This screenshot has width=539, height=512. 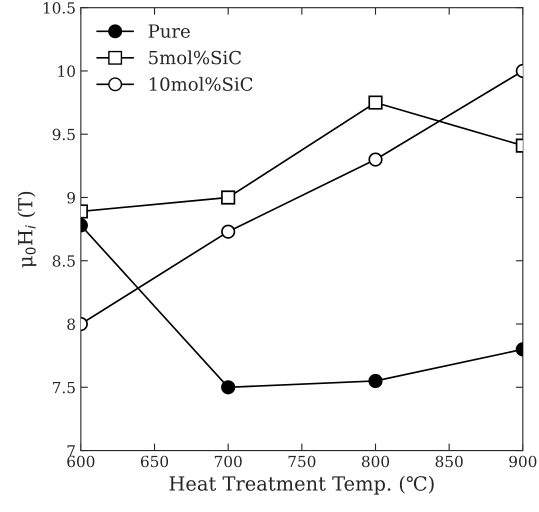 I want to click on y-tick-label: 9.5, so click(x=63, y=134).